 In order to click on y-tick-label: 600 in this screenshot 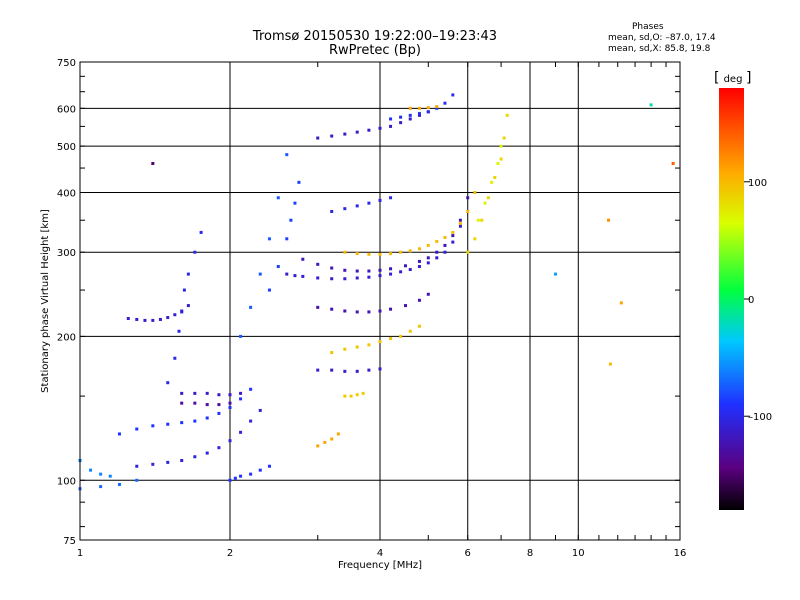, I will do `click(66, 109)`.